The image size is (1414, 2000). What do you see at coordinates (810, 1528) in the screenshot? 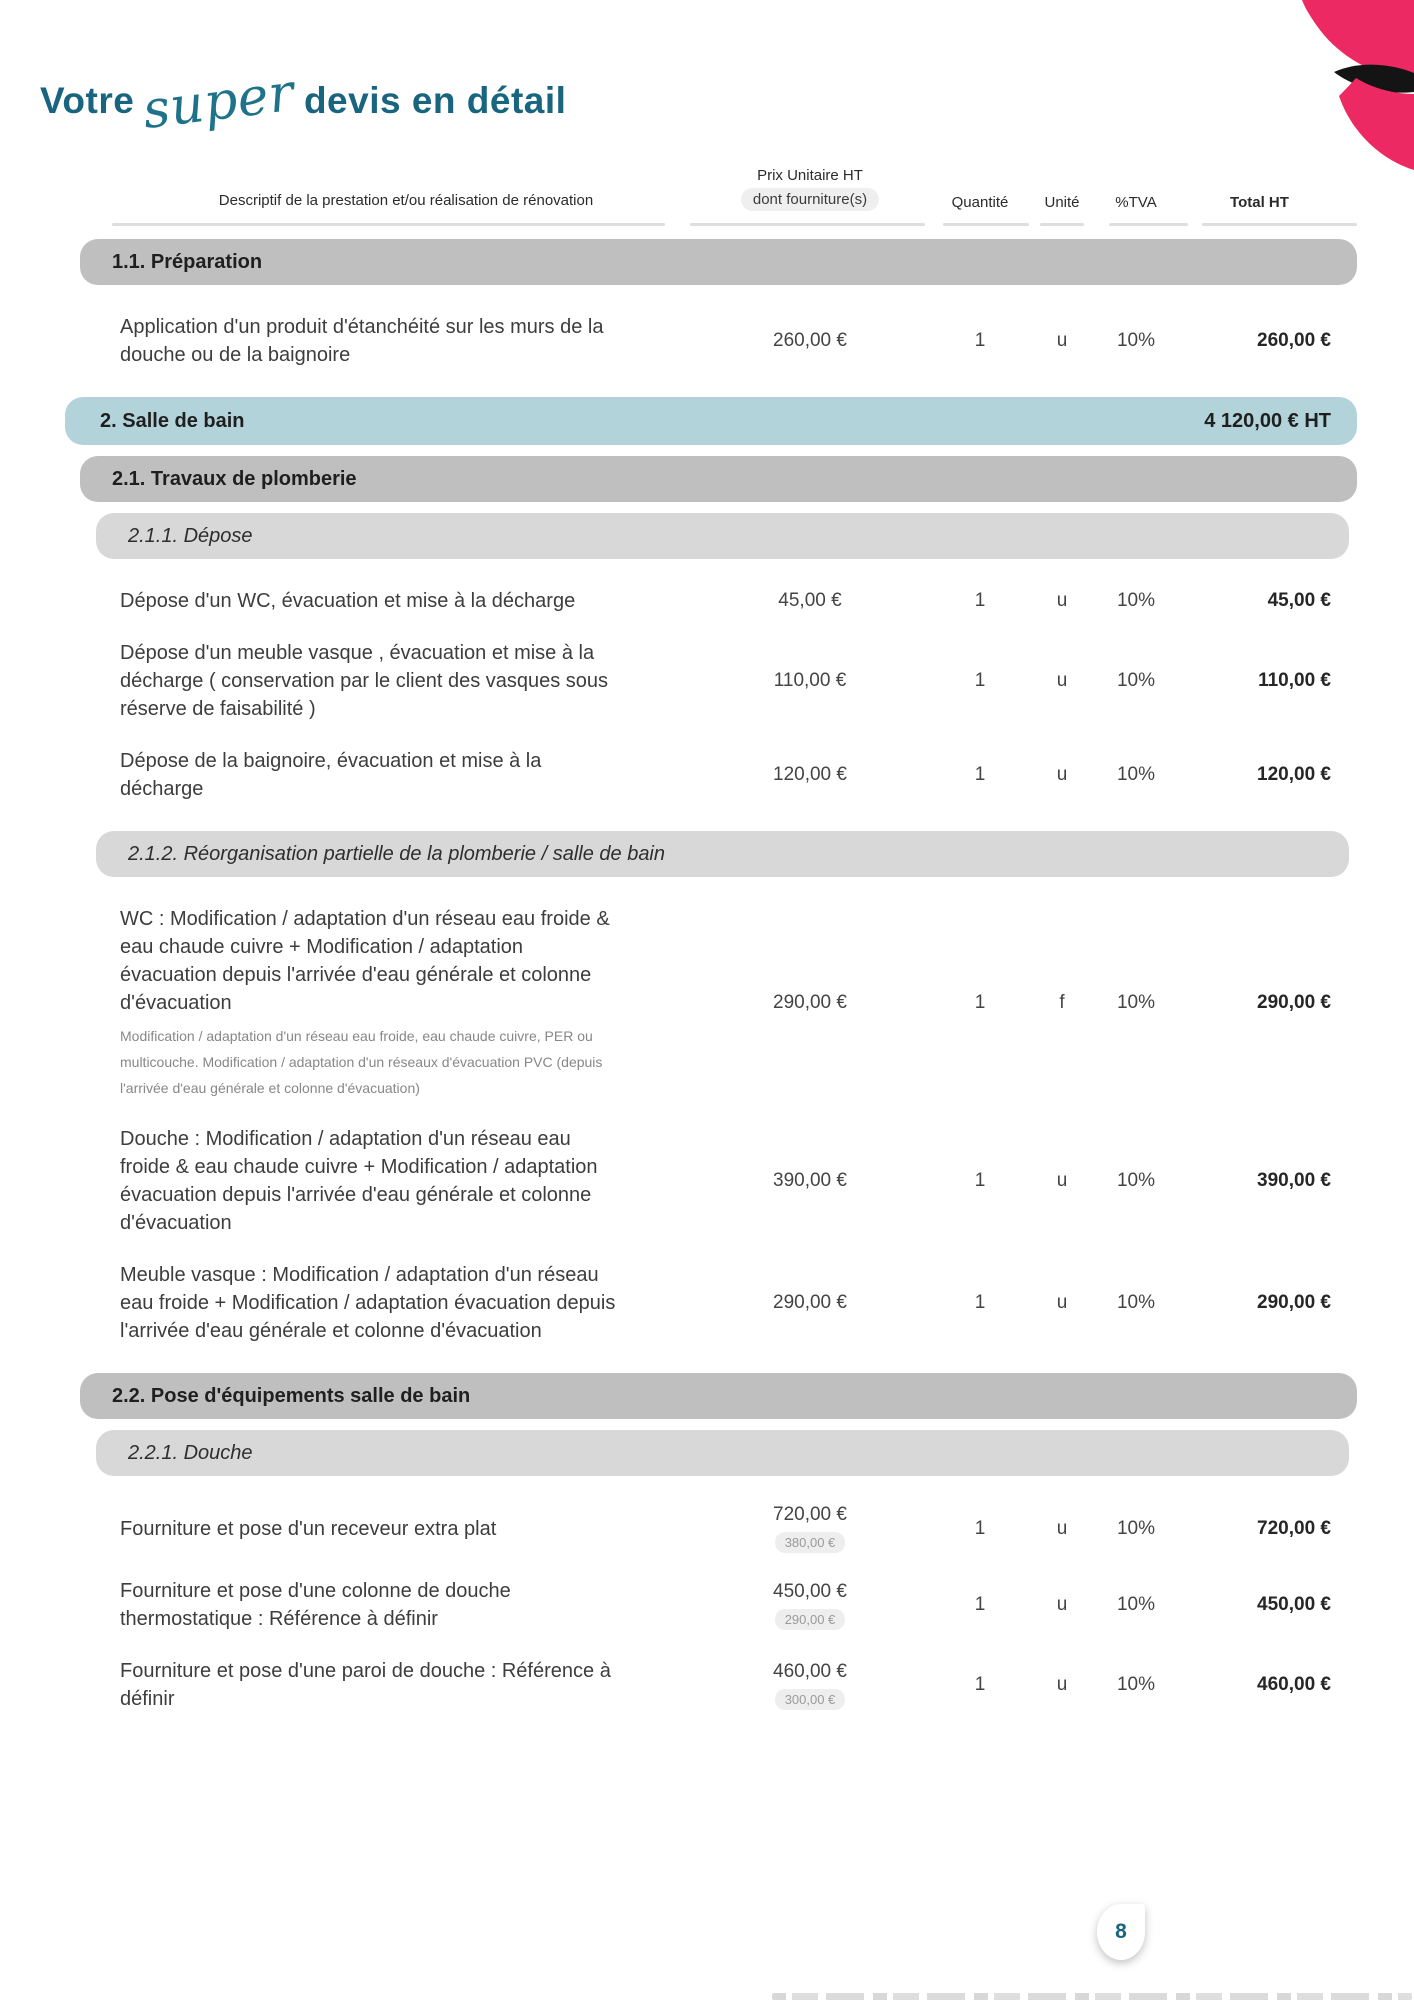
I see `unit-price-cell: 720,00 € 380,00 €` at bounding box center [810, 1528].